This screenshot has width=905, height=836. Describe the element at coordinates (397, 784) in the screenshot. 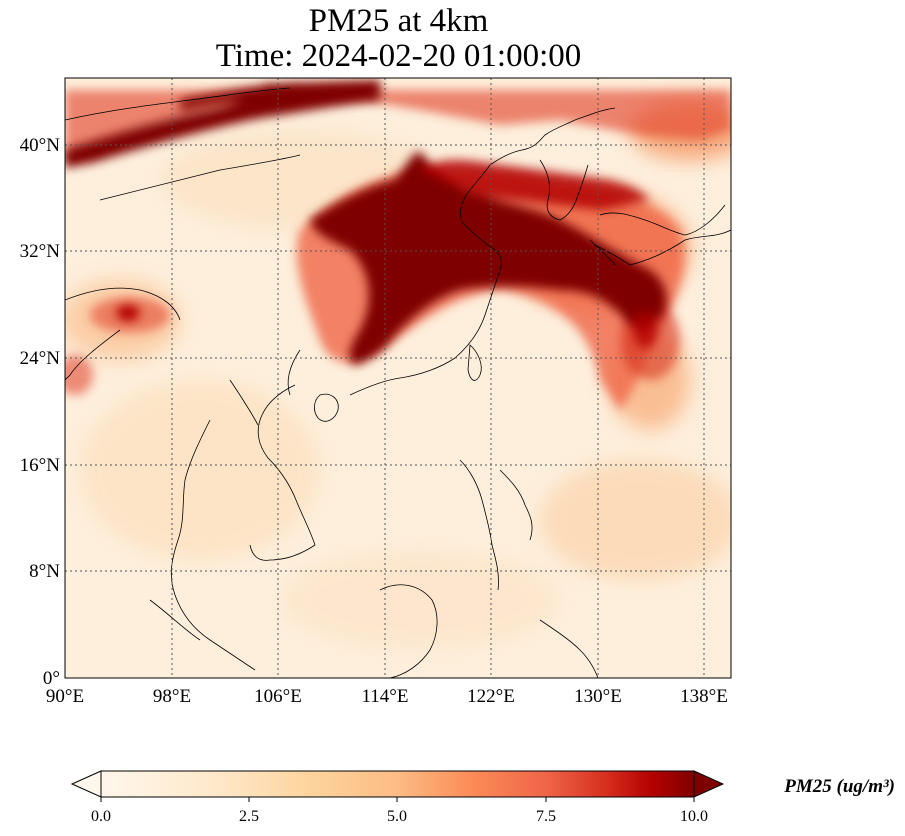

I see `colorbar-gradient` at that location.